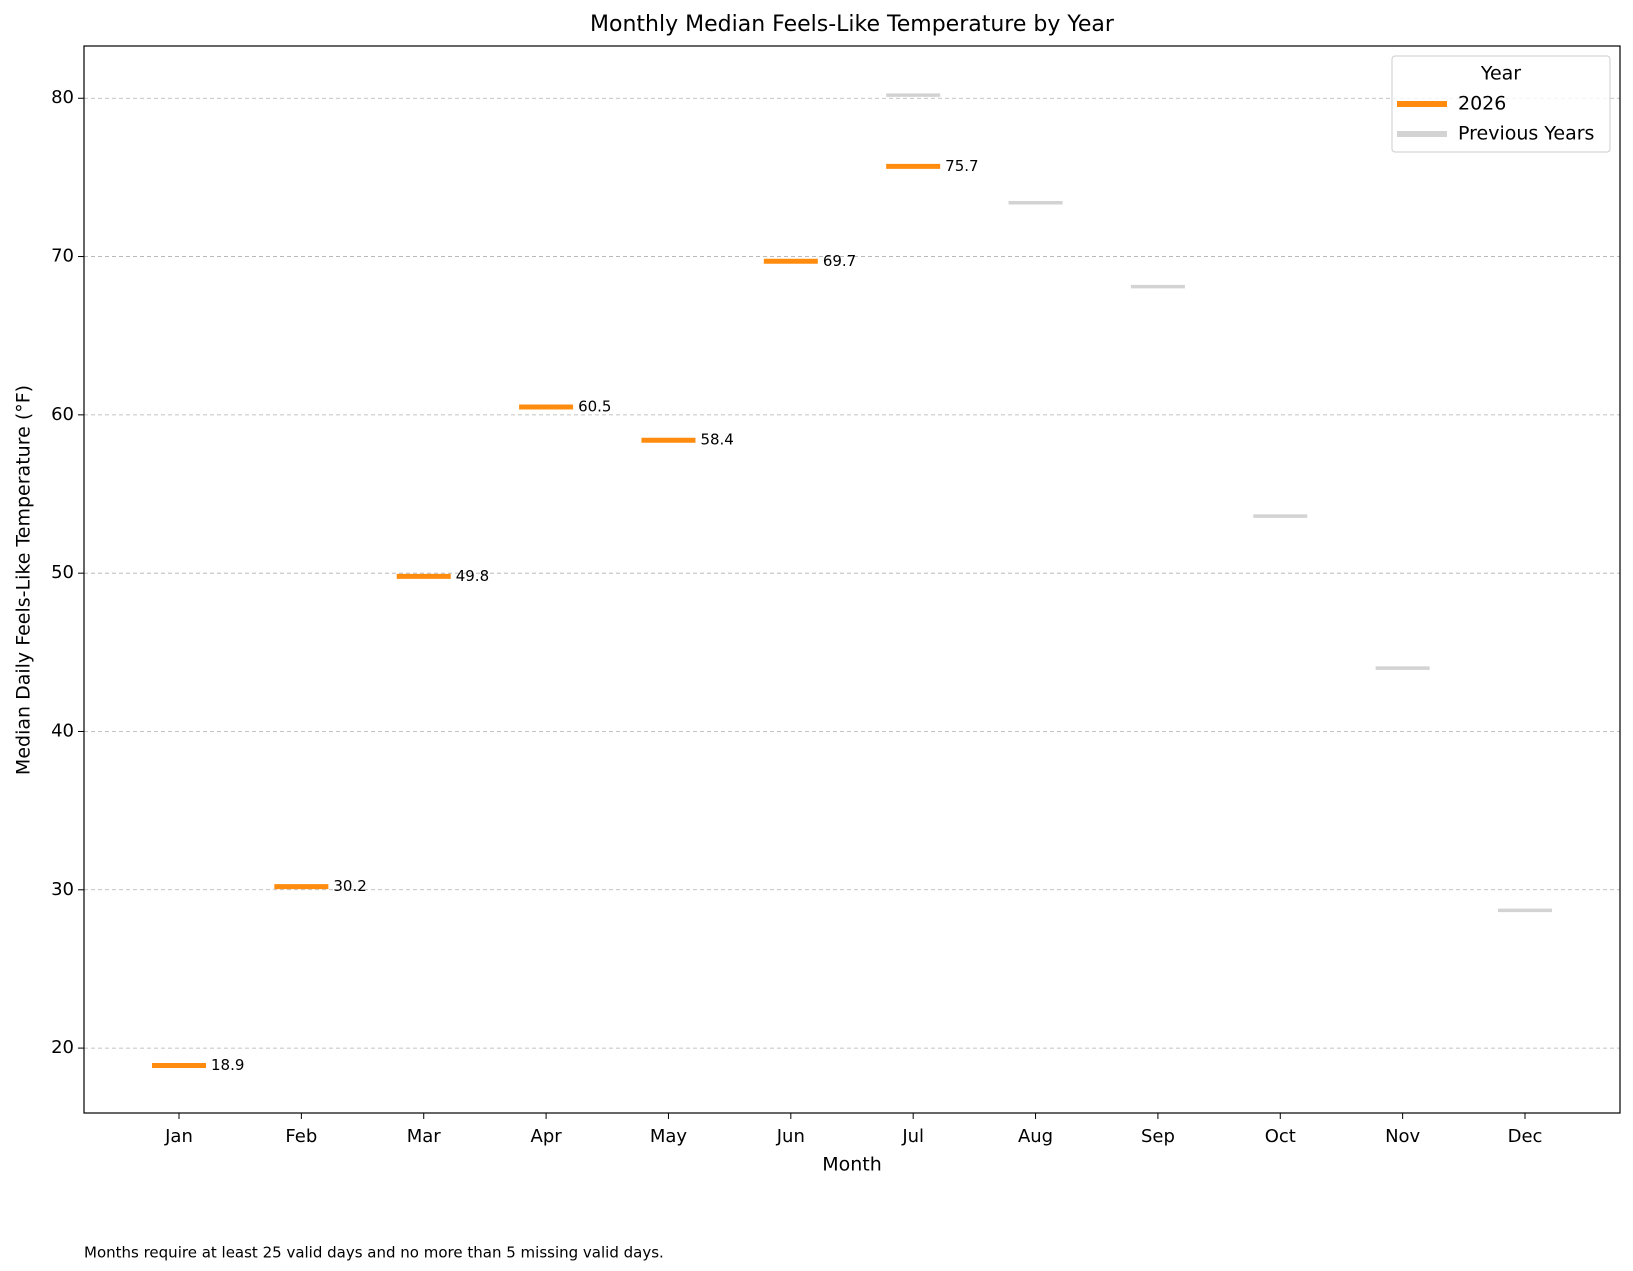  I want to click on legend: Year 2026 Previous Years, so click(1501, 104).